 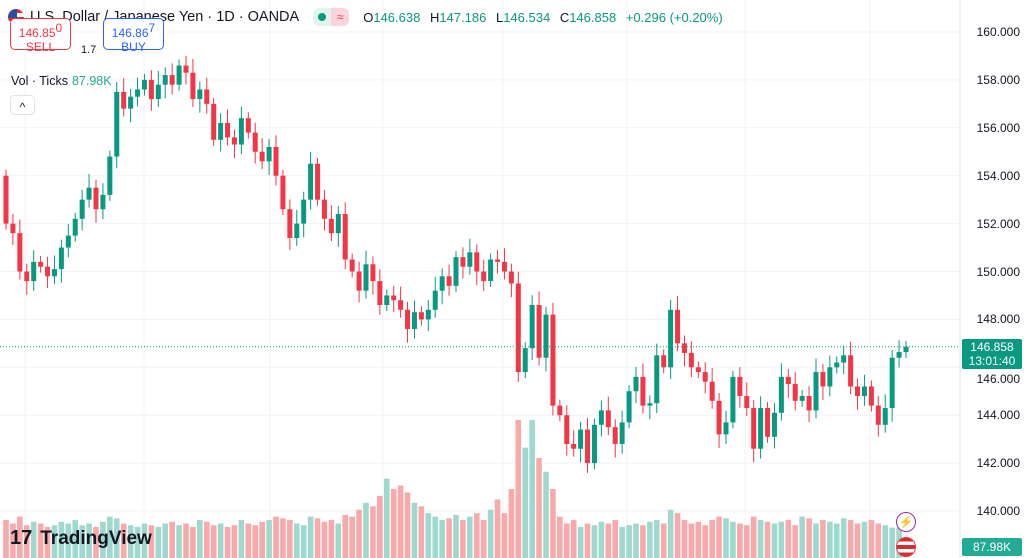 What do you see at coordinates (61, 81) in the screenshot?
I see `volume-legend: Vol · Ticks 87.98K` at bounding box center [61, 81].